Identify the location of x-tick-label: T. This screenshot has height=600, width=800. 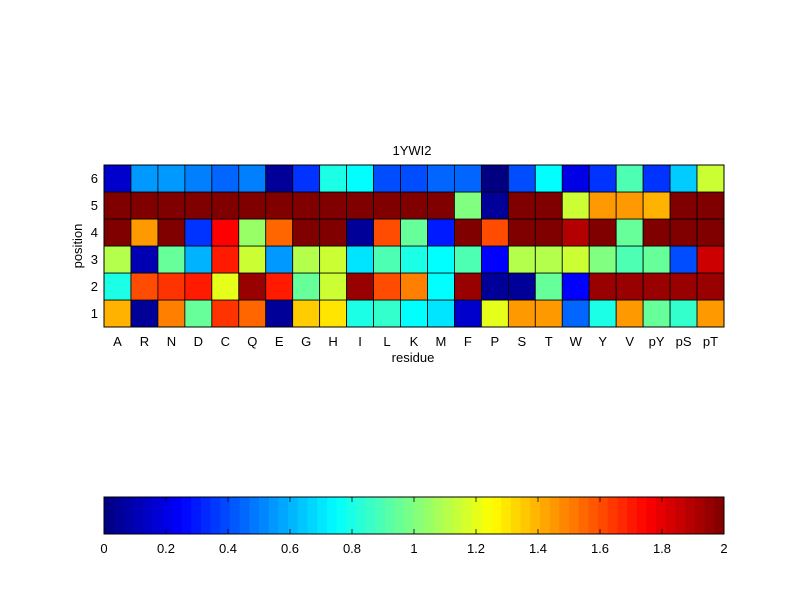
(549, 341).